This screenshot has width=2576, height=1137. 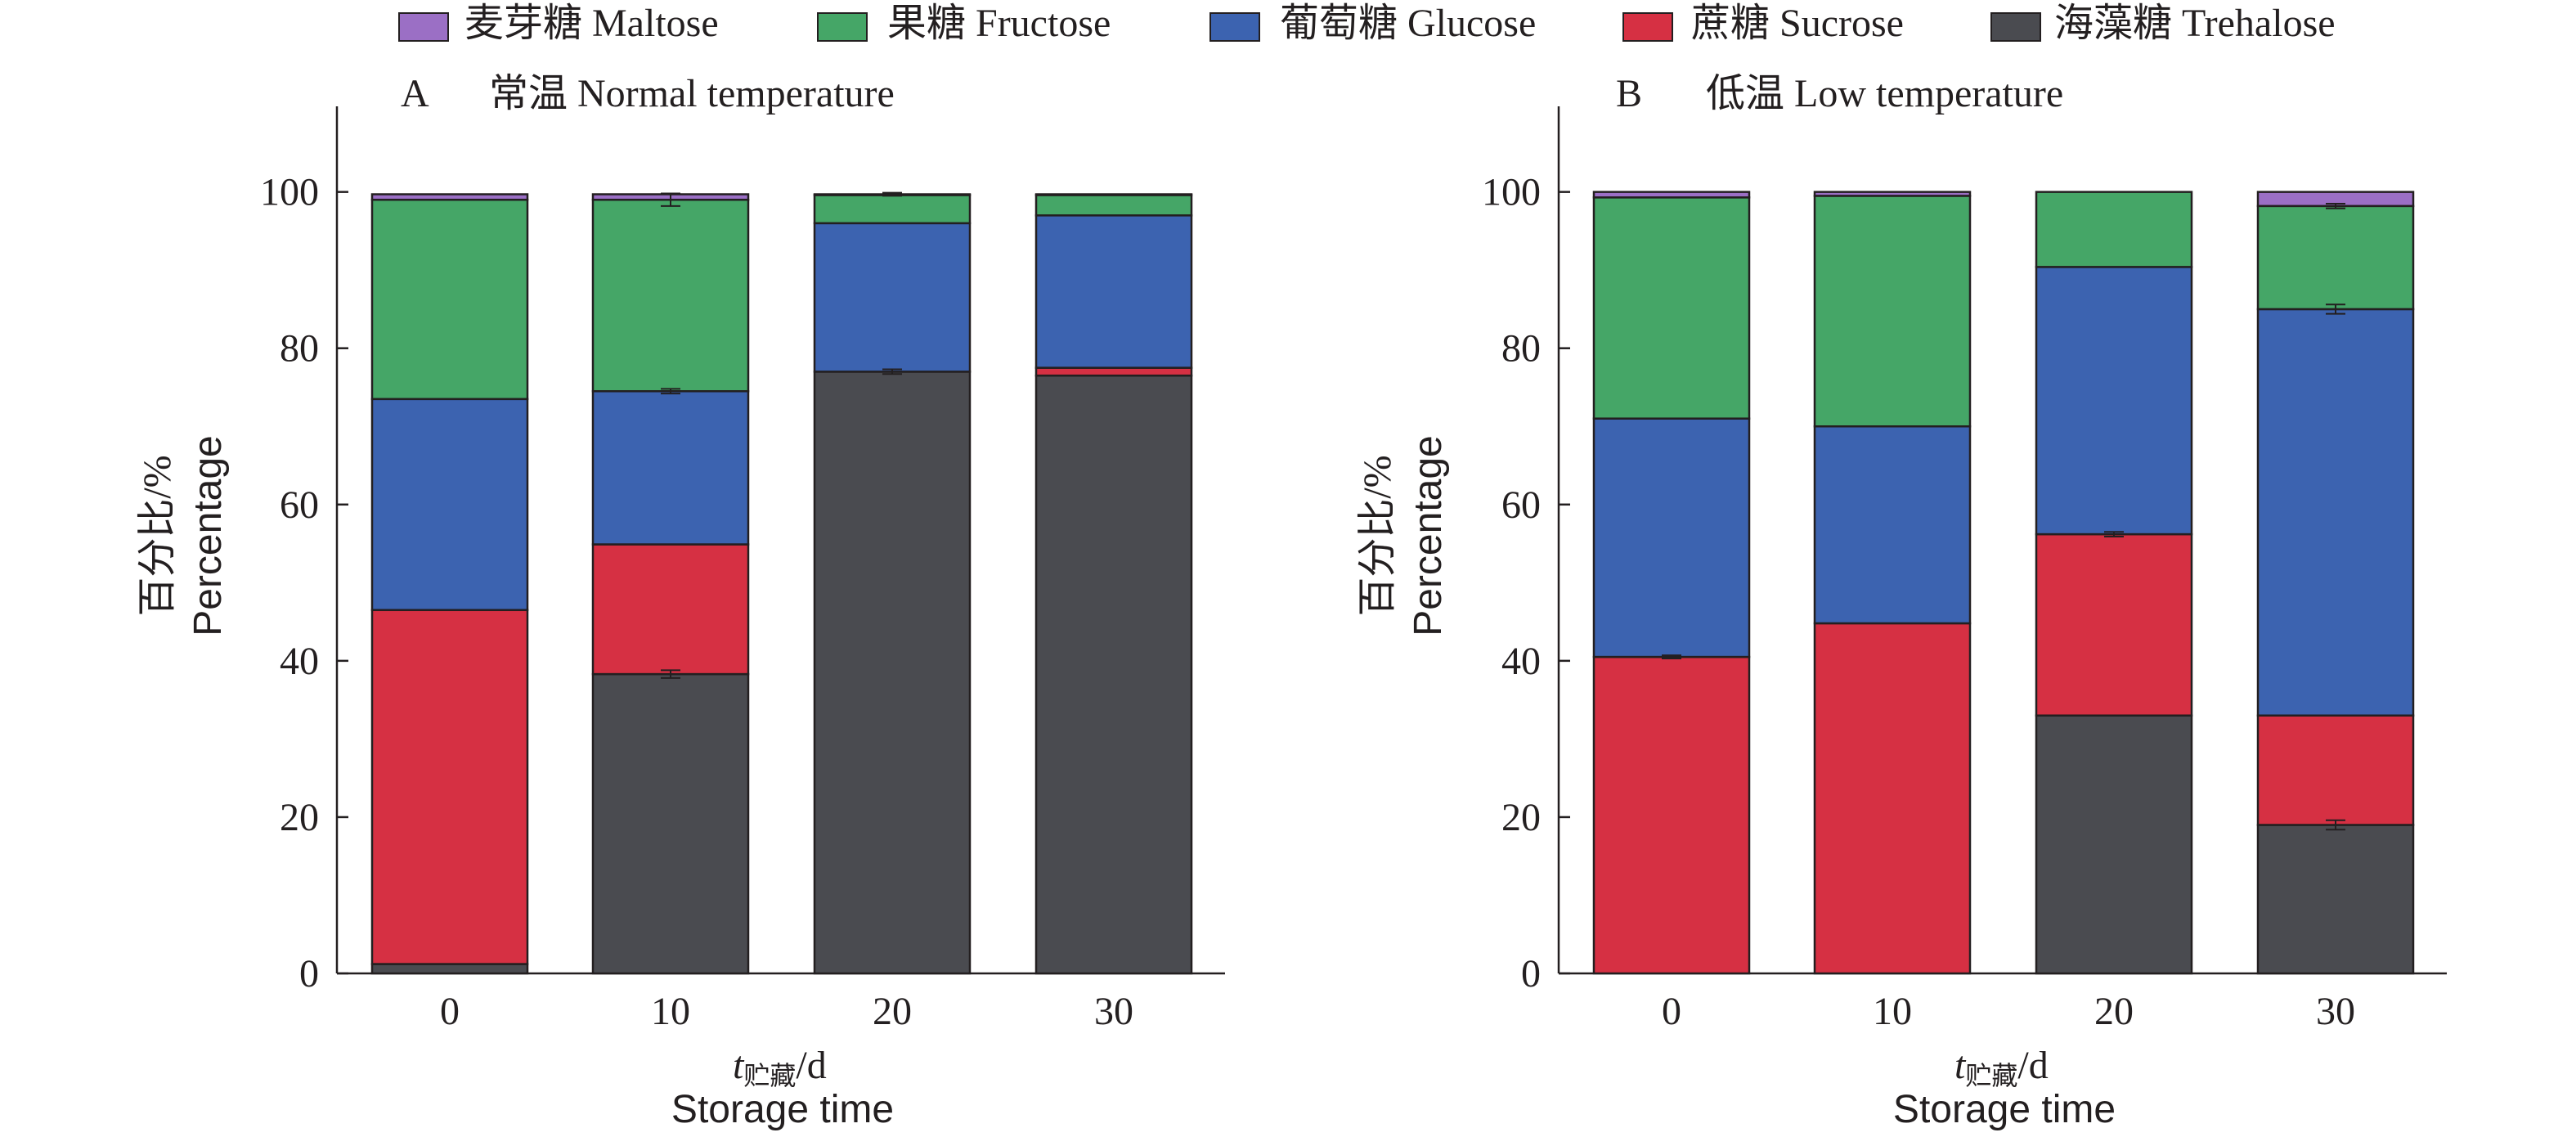 What do you see at coordinates (2015, 27) in the screenshot?
I see `legend-swatch-trehalose` at bounding box center [2015, 27].